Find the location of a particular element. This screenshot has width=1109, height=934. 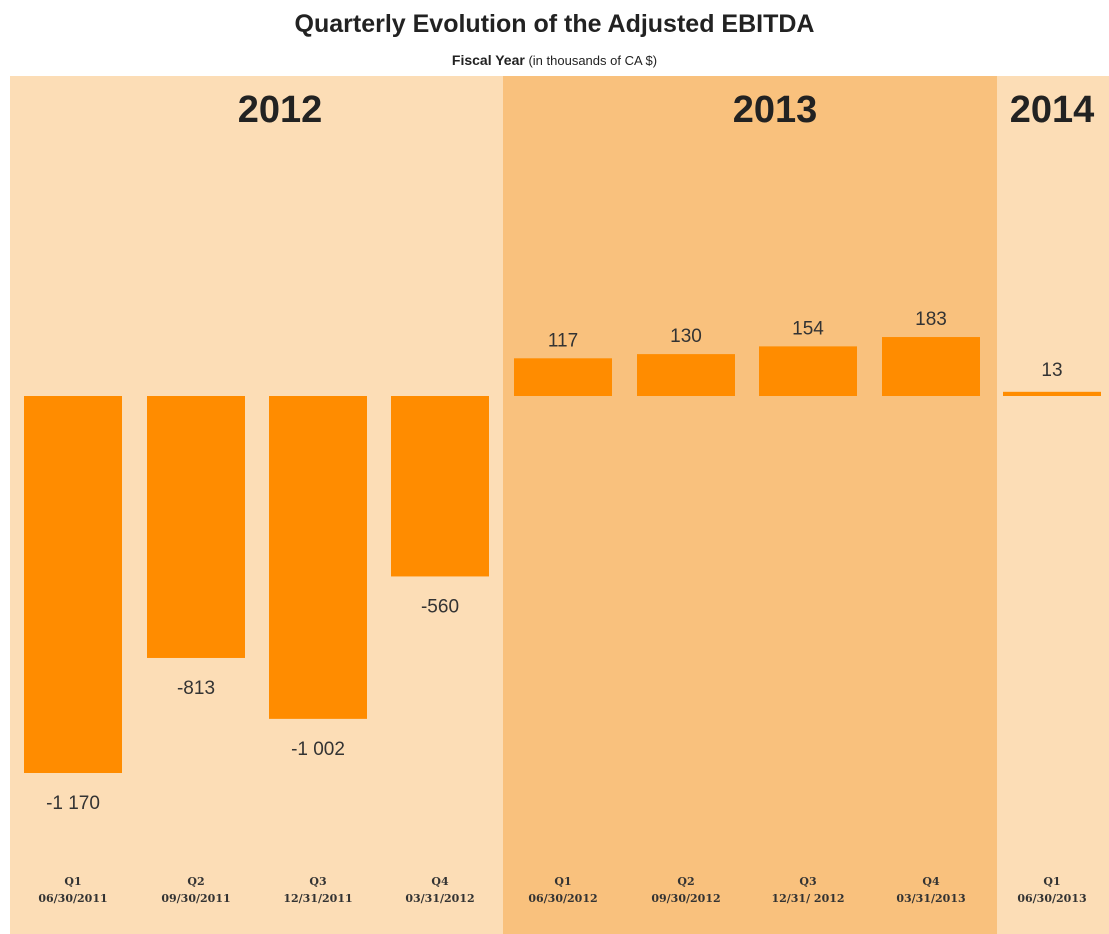

quarter-label-2013-q2: Q2 is located at coordinates (685, 881).